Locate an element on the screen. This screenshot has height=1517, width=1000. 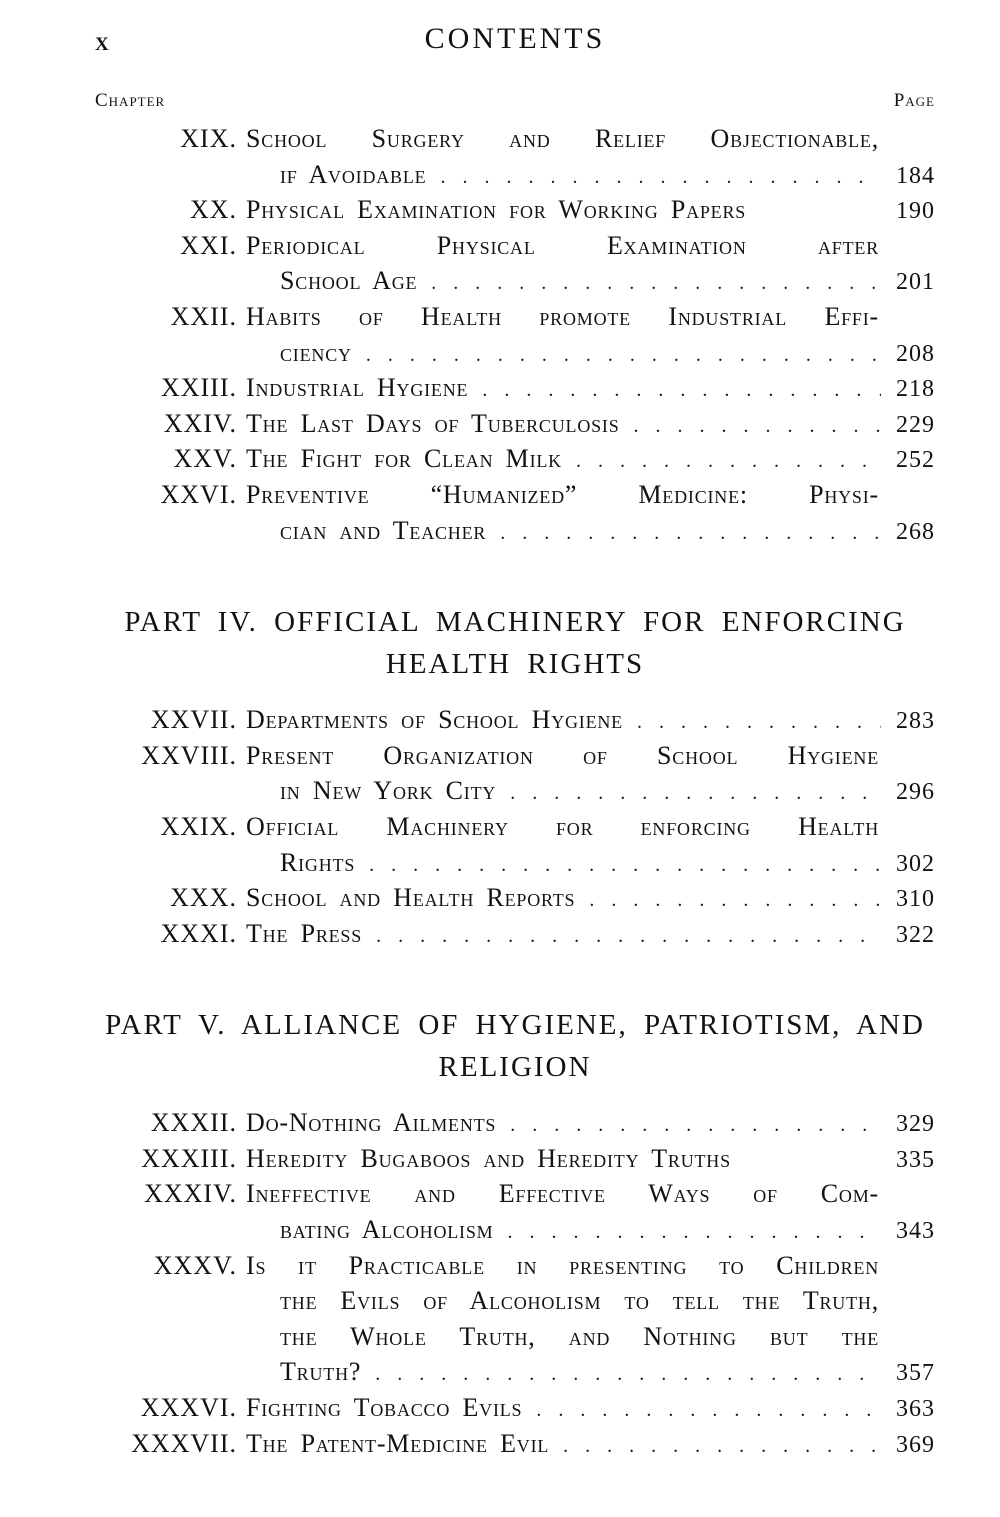
chapter-title: Industrial Hygiene is located at coordinates (357, 388).